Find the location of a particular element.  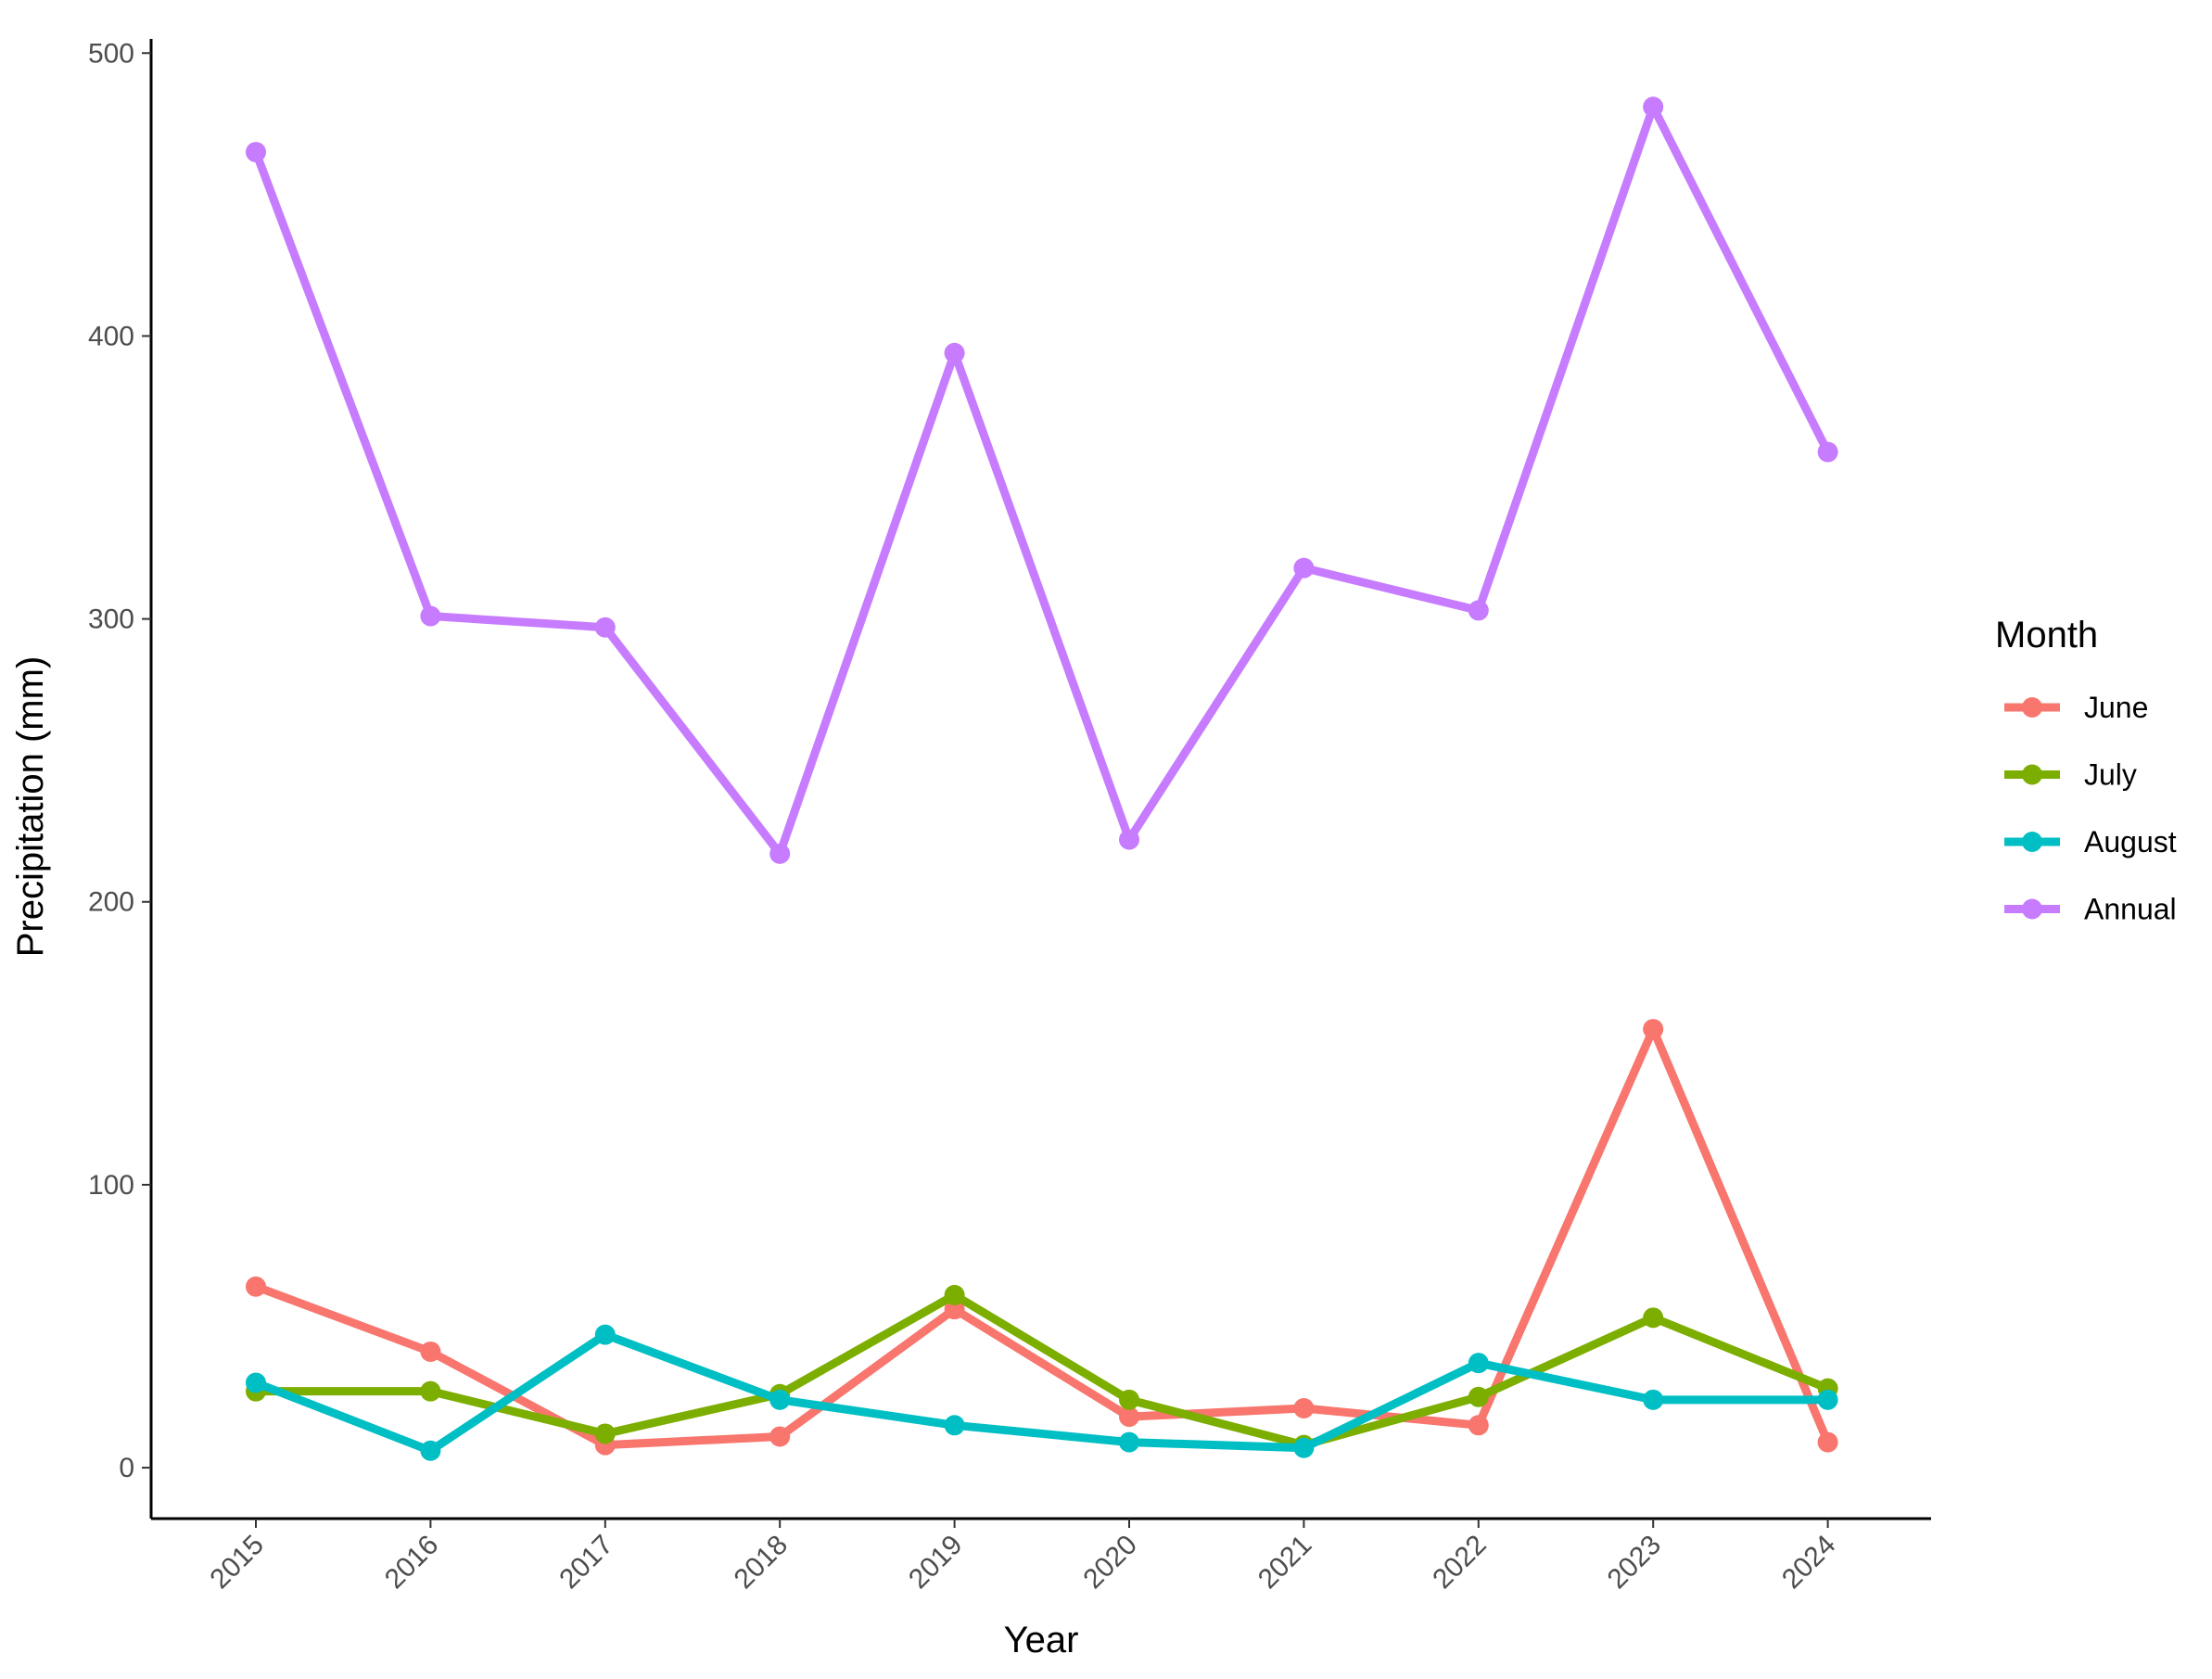

legend: Month June July August Annual is located at coordinates (2086, 770).